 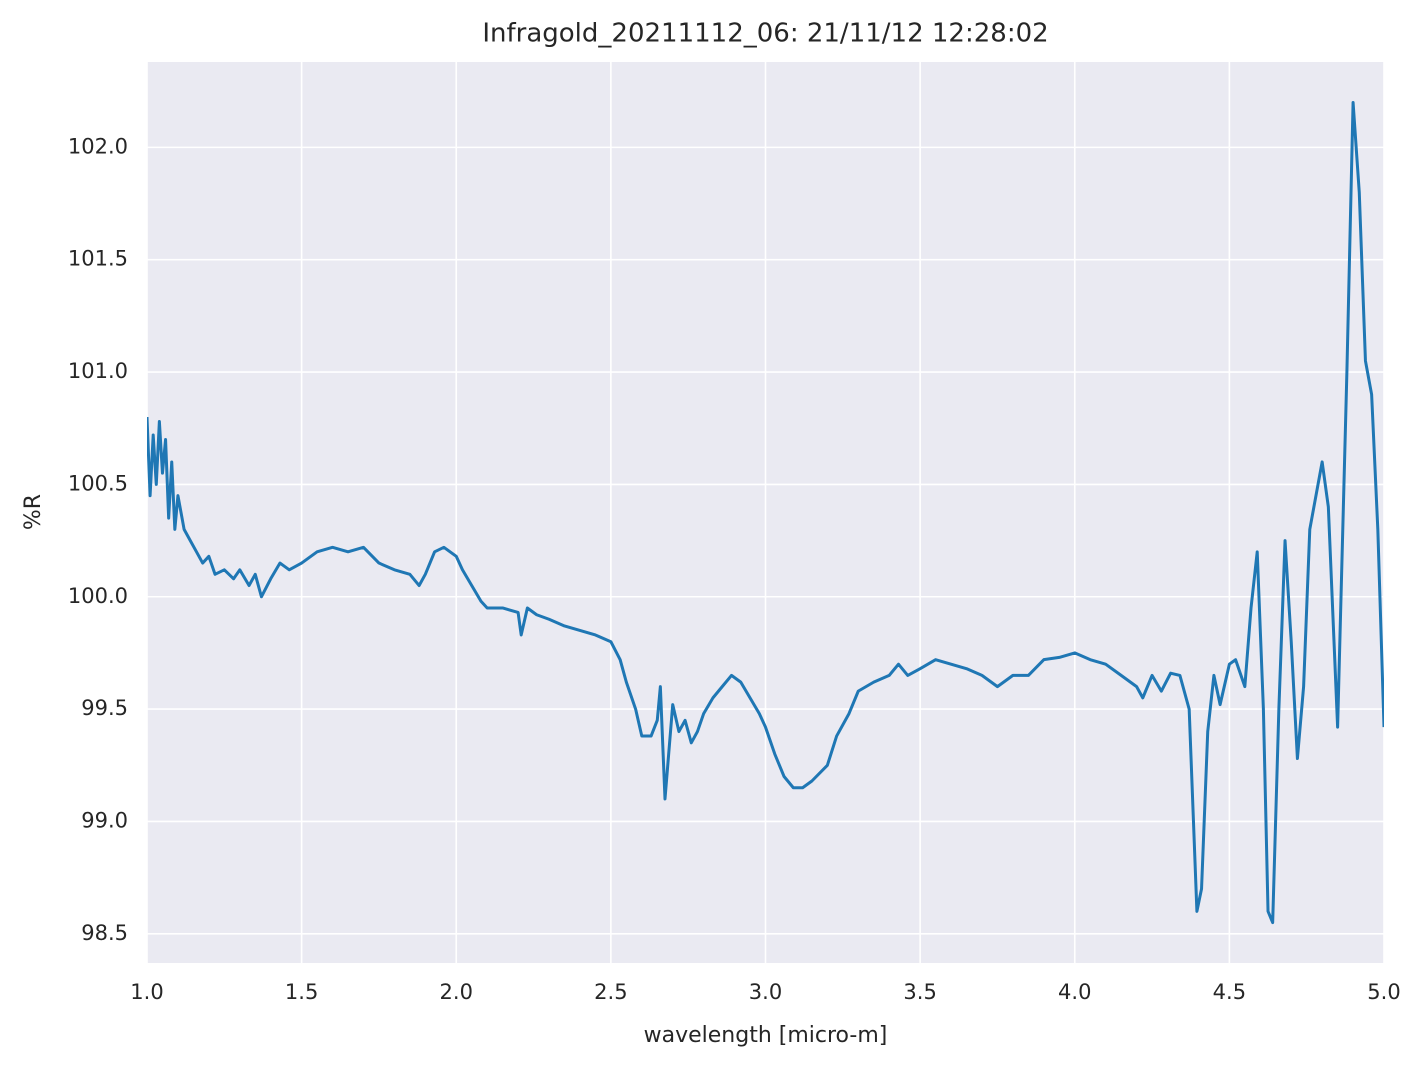 What do you see at coordinates (766, 1035) in the screenshot?
I see `x-axis-label: wavelength [micro-m]` at bounding box center [766, 1035].